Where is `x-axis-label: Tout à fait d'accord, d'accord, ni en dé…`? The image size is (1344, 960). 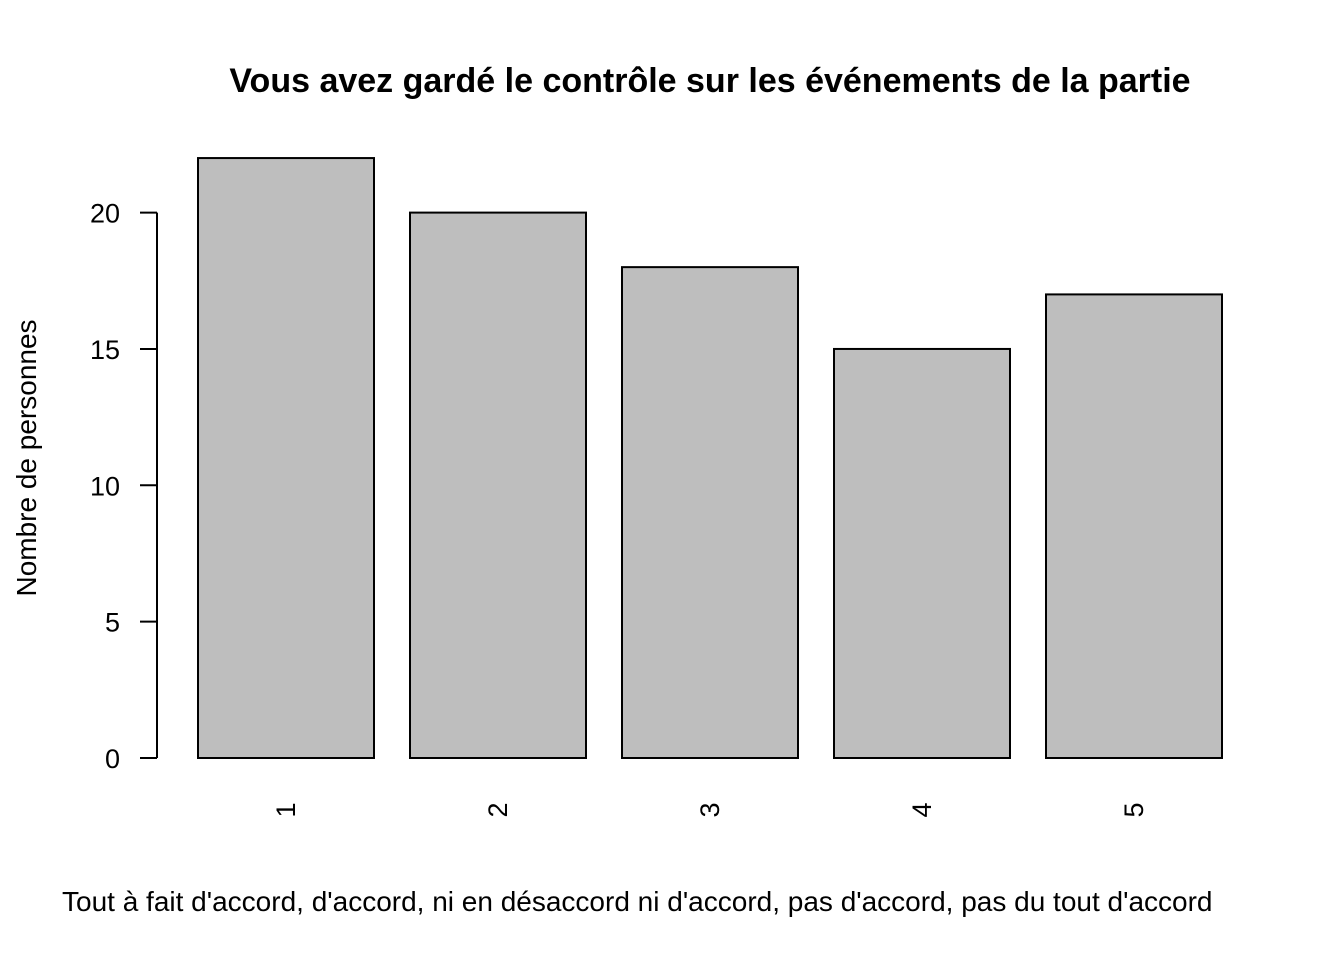 x-axis-label: Tout à fait d'accord, d'accord, ni en dé… is located at coordinates (637, 901).